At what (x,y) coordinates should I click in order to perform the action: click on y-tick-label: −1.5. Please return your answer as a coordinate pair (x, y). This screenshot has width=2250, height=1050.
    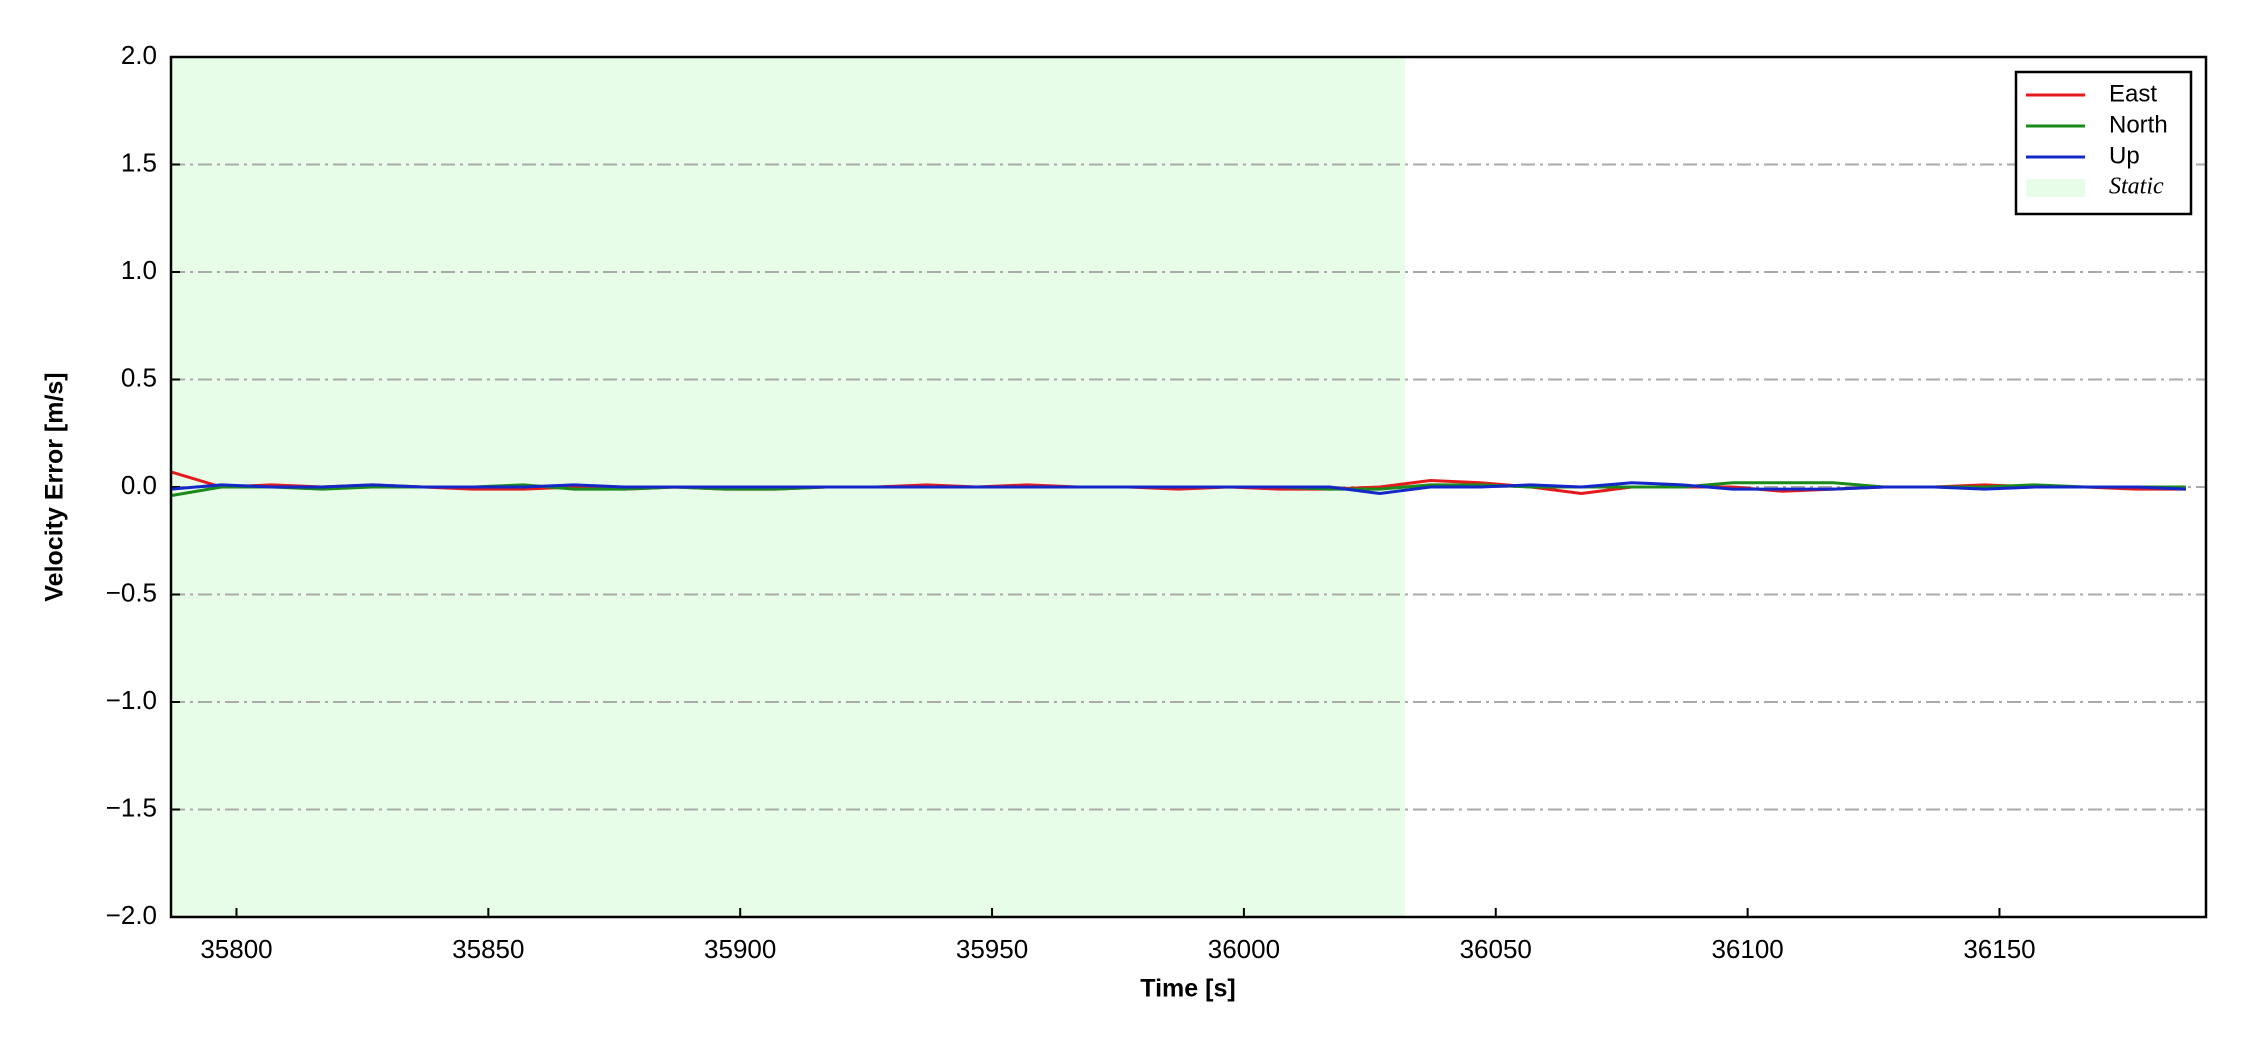
    Looking at the image, I should click on (131, 807).